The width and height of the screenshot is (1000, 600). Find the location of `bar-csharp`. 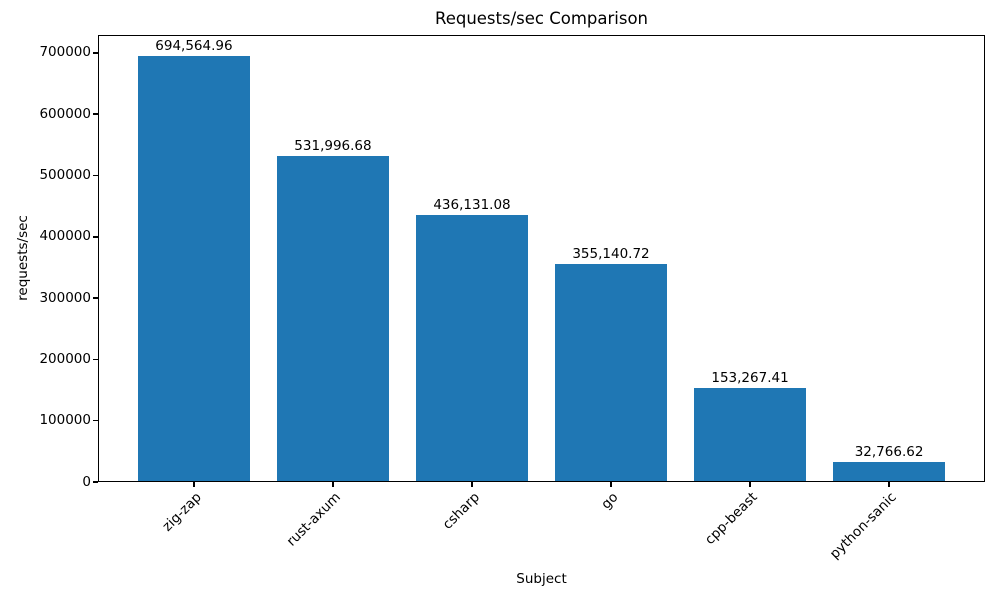

bar-csharp is located at coordinates (472, 348).